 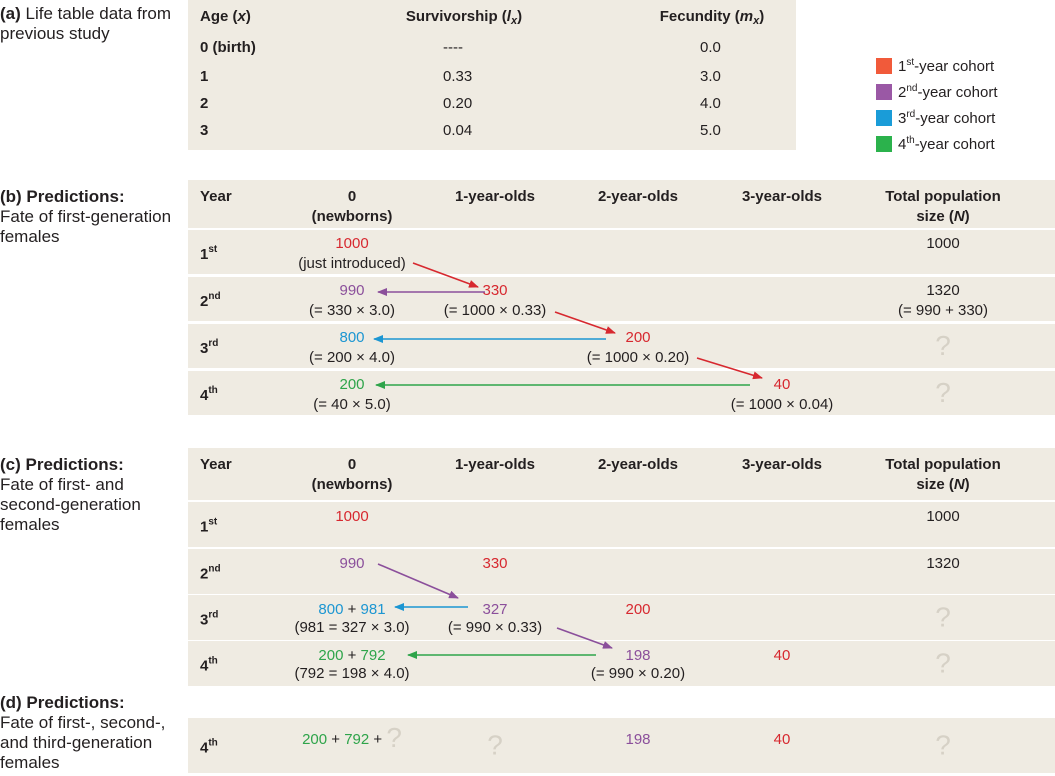 What do you see at coordinates (495, 196) in the screenshot?
I see `column-header: 1-year-olds` at bounding box center [495, 196].